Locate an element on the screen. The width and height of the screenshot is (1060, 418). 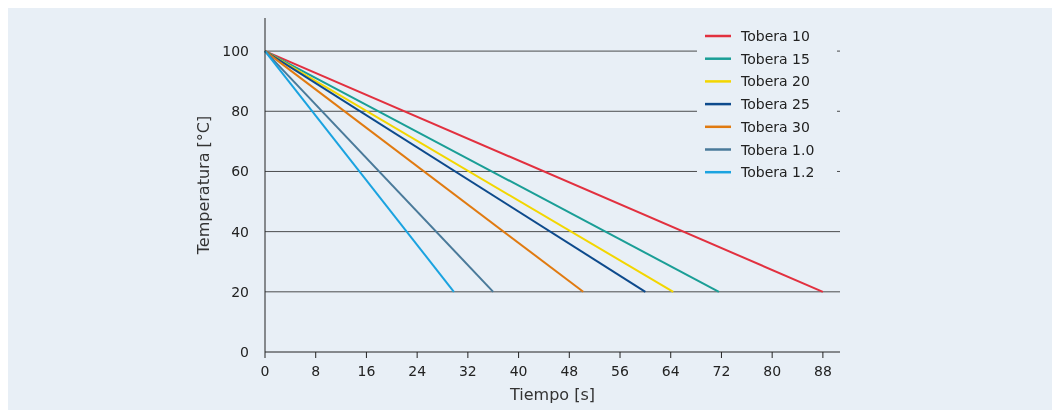
x-tick-label: 40 is located at coordinates (518, 371).